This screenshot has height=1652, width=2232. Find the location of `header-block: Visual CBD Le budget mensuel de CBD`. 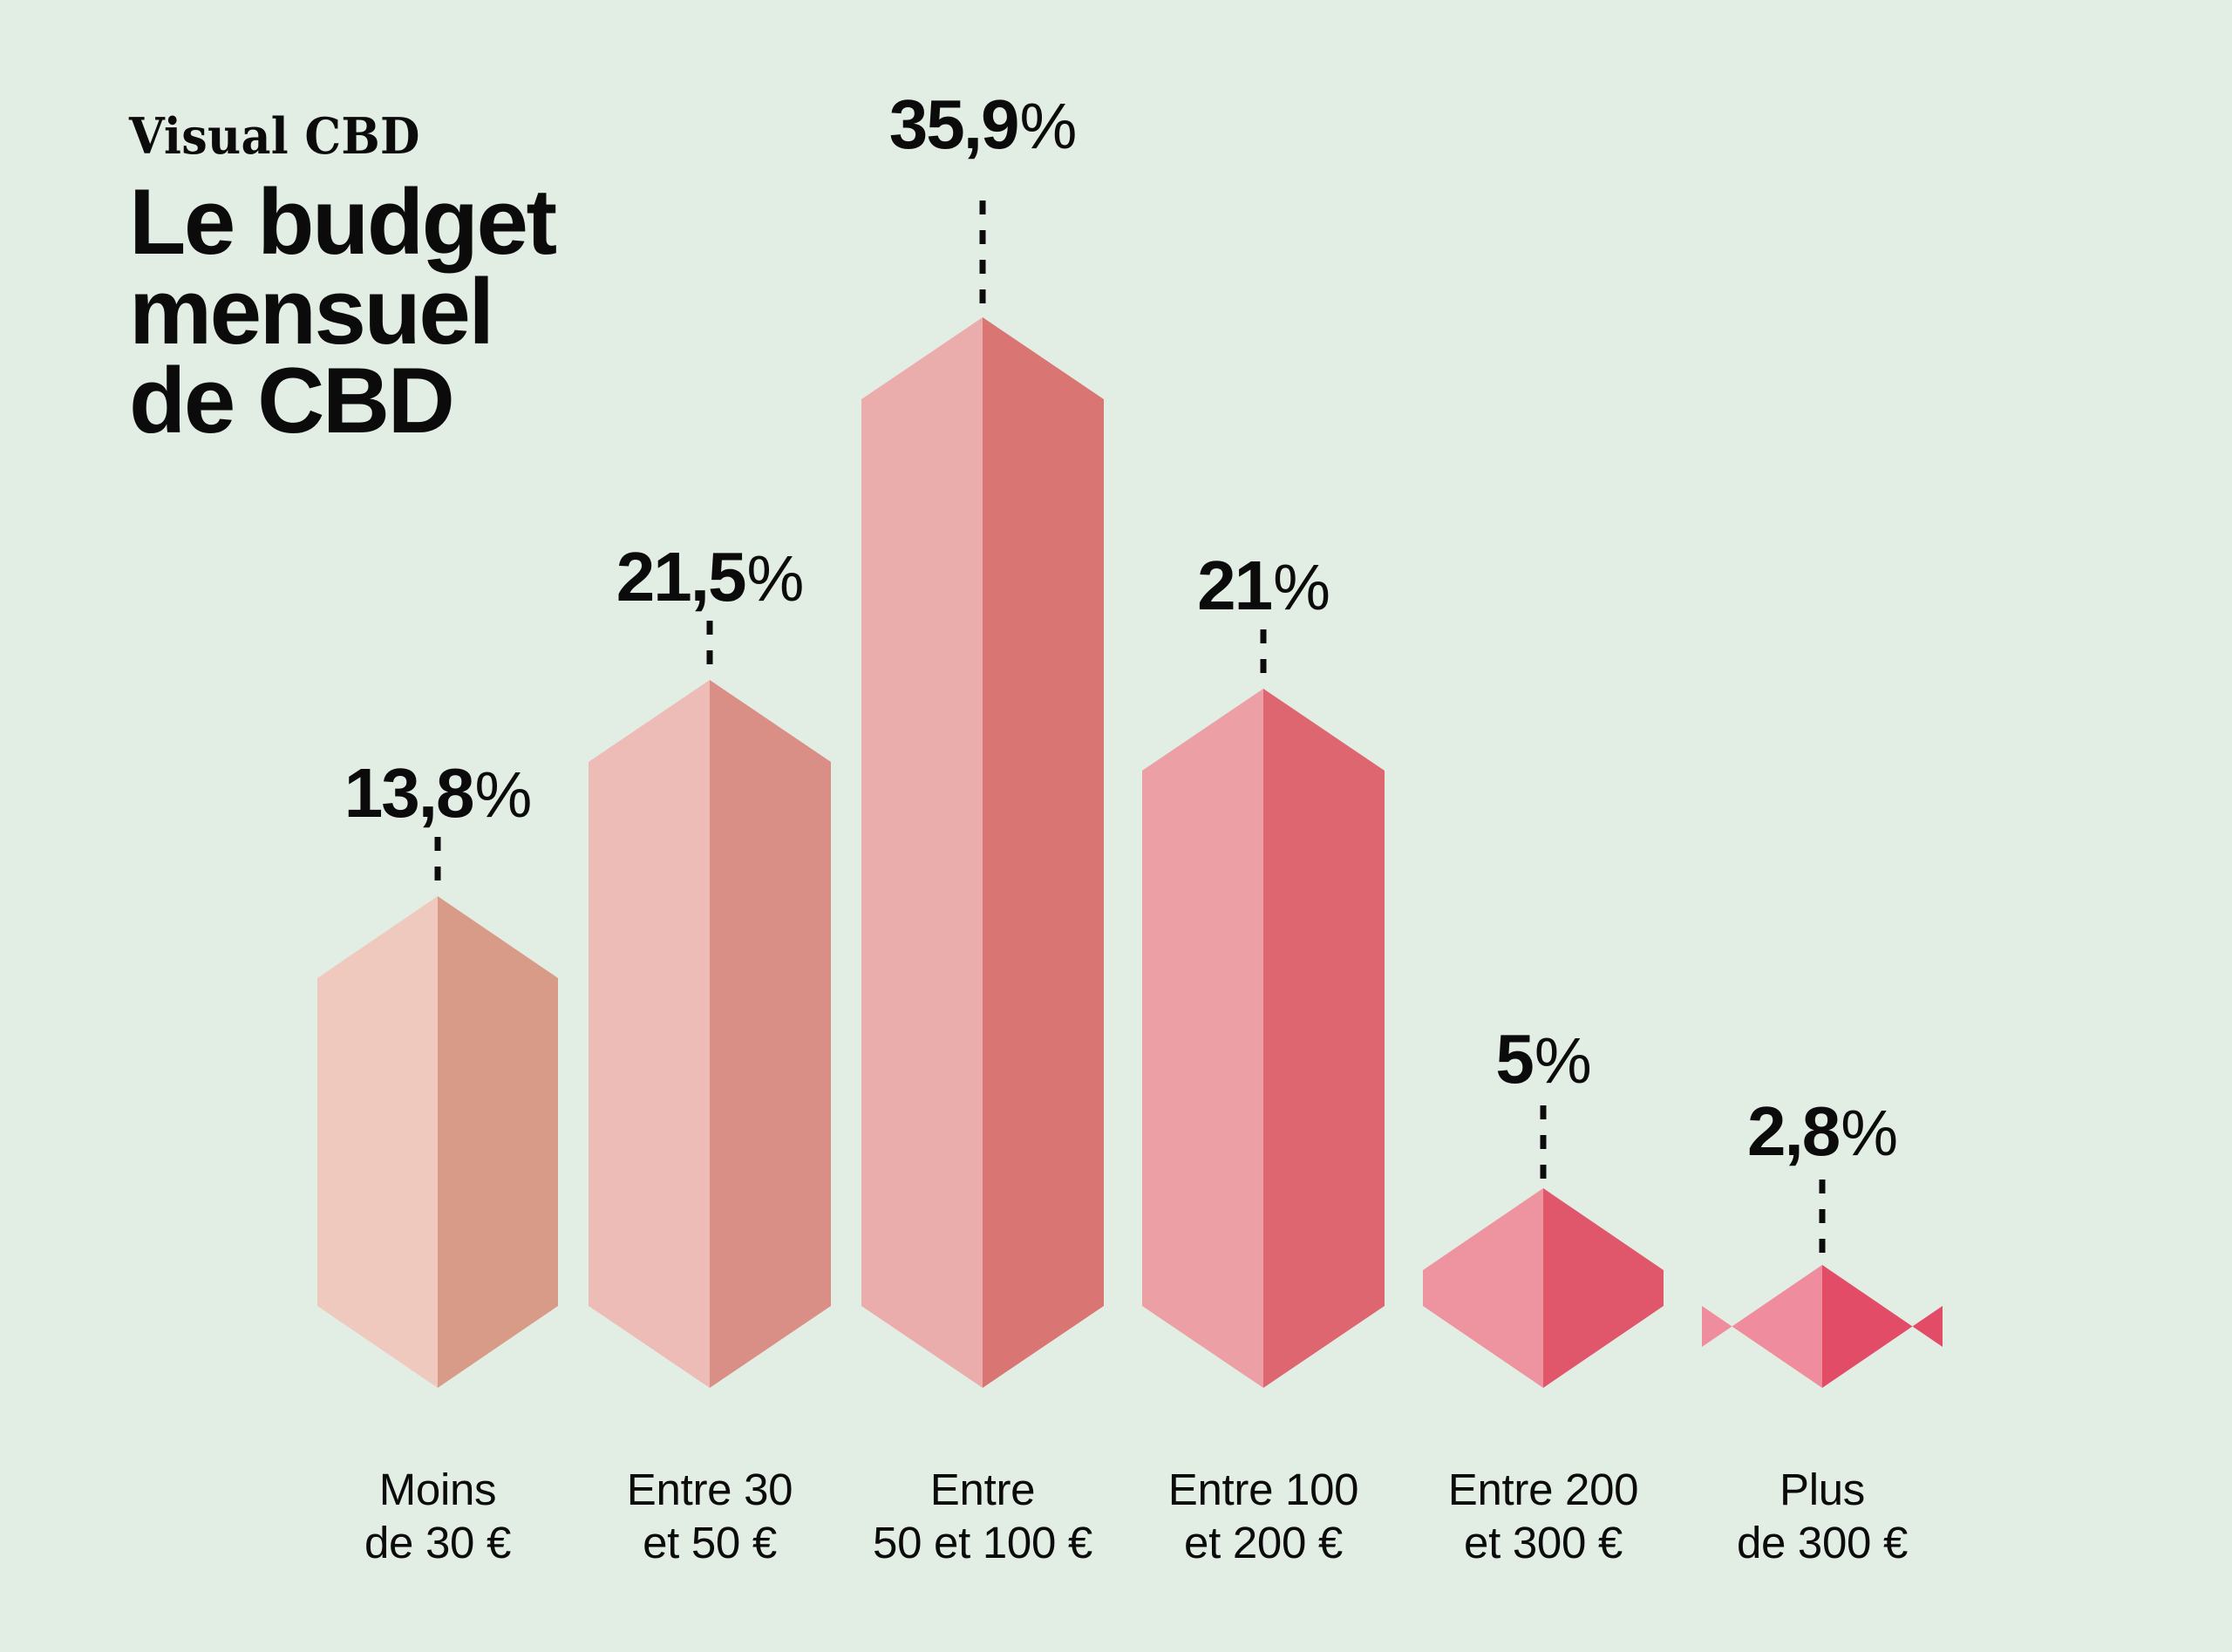

header-block: Visual CBD Le budget mensuel de CBD is located at coordinates (521, 280).